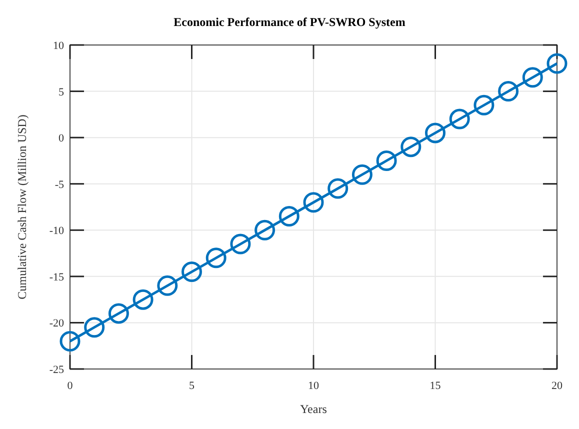 The image size is (579, 429). What do you see at coordinates (56, 324) in the screenshot?
I see `y-tick-label: -20` at bounding box center [56, 324].